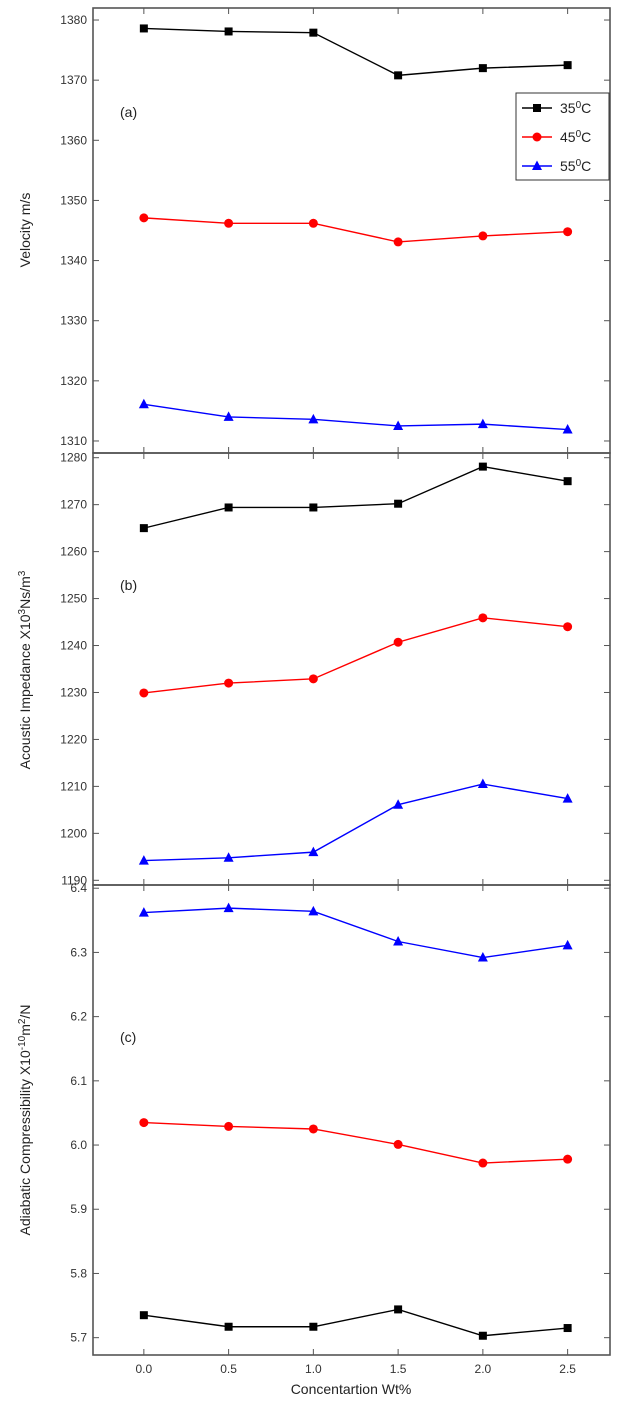 The height and width of the screenshot is (1409, 620). What do you see at coordinates (73, 505) in the screenshot?
I see `y-tick-label: 1270` at bounding box center [73, 505].